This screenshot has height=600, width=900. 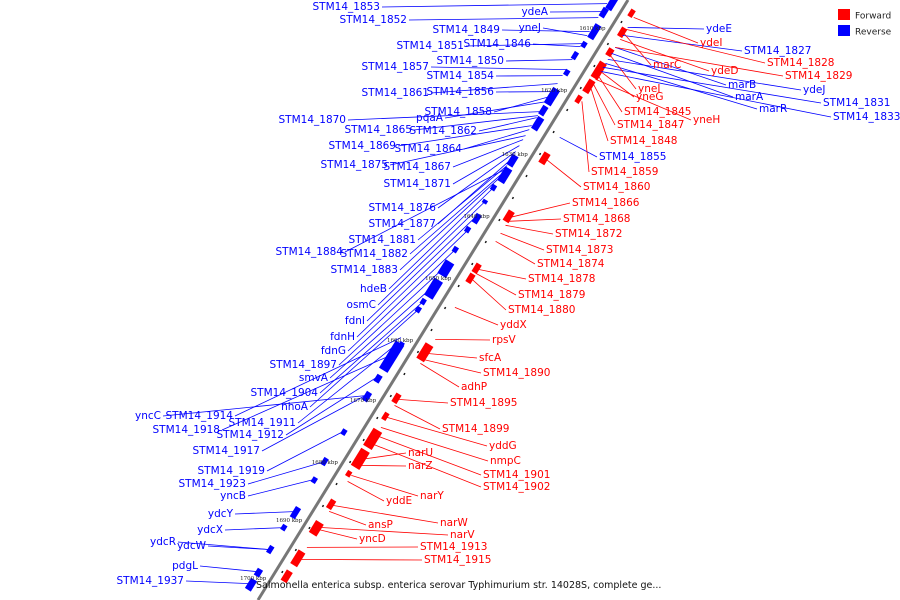 What do you see at coordinates (483, 403) in the screenshot?
I see `gene-label: STM14_1895` at bounding box center [483, 403].